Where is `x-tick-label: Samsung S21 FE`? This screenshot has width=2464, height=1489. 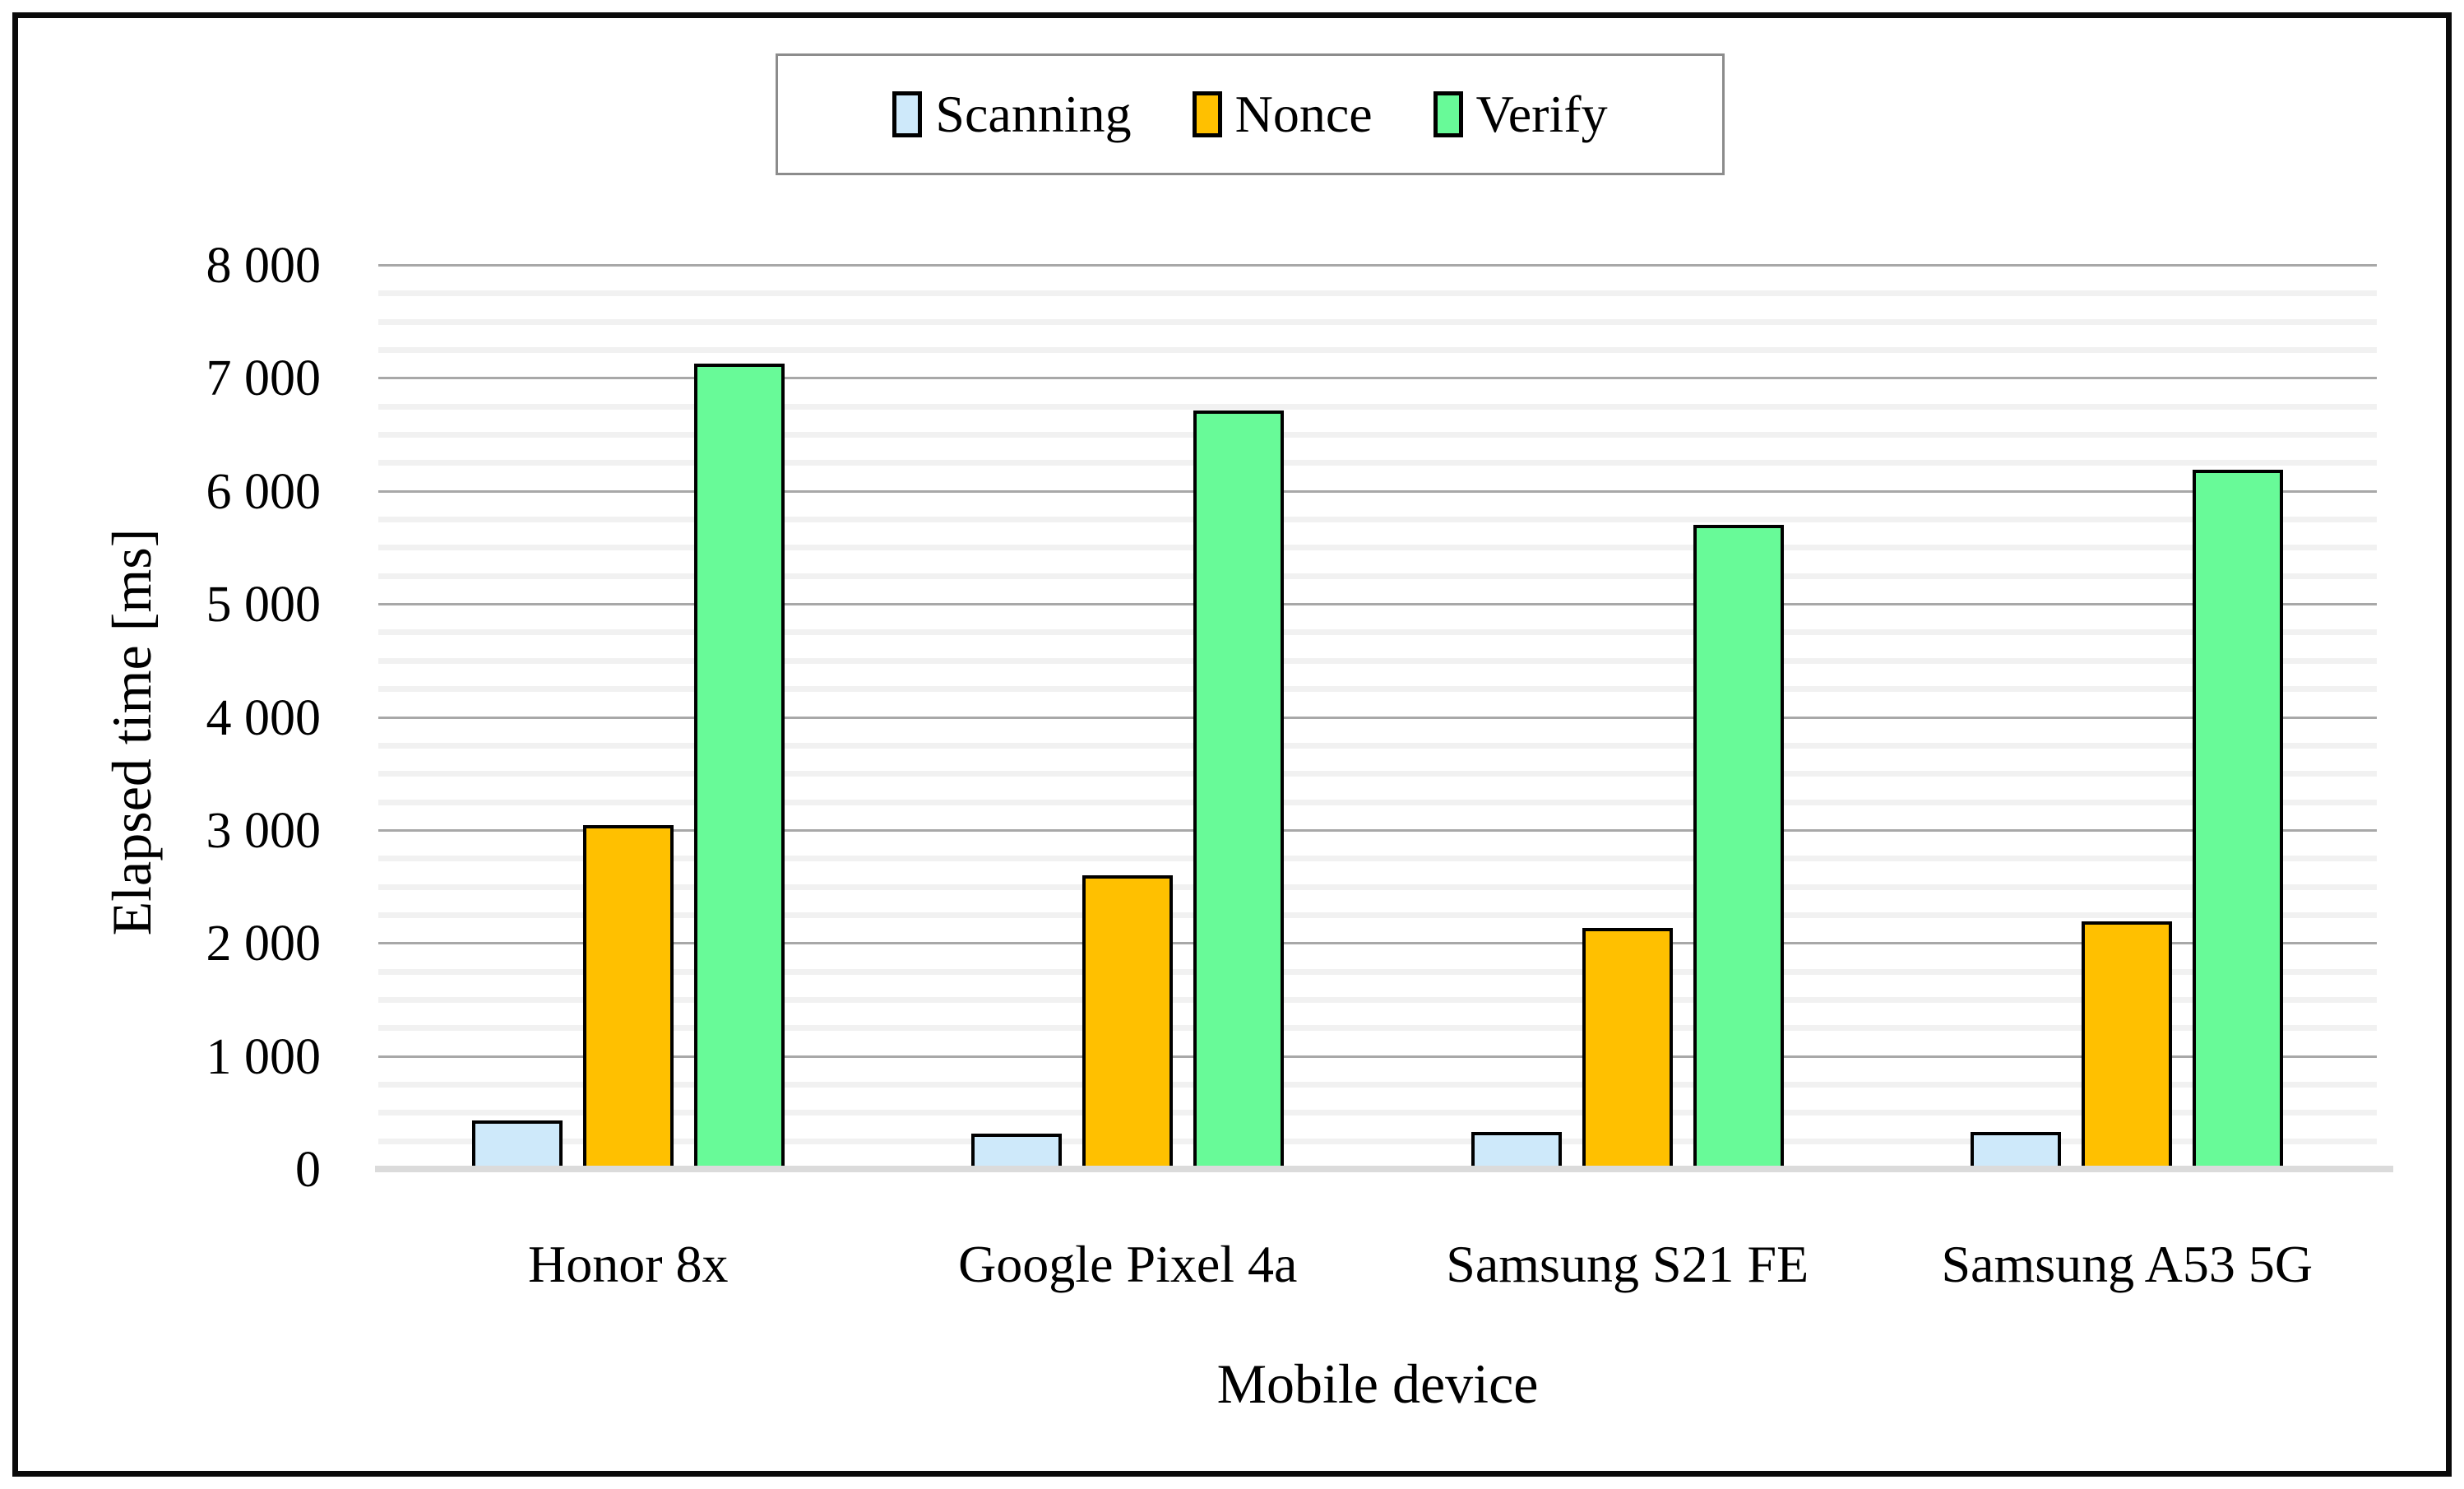
x-tick-label: Samsung S21 FE is located at coordinates (1627, 1264).